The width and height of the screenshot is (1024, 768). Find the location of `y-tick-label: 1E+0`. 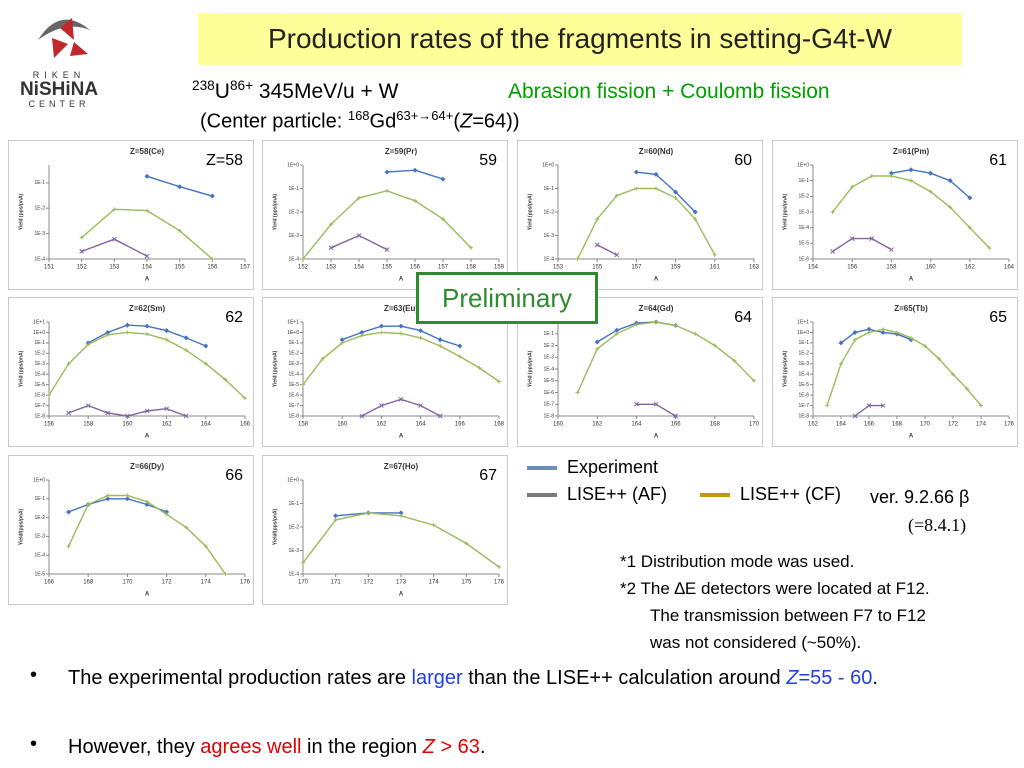

y-tick-label: 1E+0 is located at coordinates (803, 333).